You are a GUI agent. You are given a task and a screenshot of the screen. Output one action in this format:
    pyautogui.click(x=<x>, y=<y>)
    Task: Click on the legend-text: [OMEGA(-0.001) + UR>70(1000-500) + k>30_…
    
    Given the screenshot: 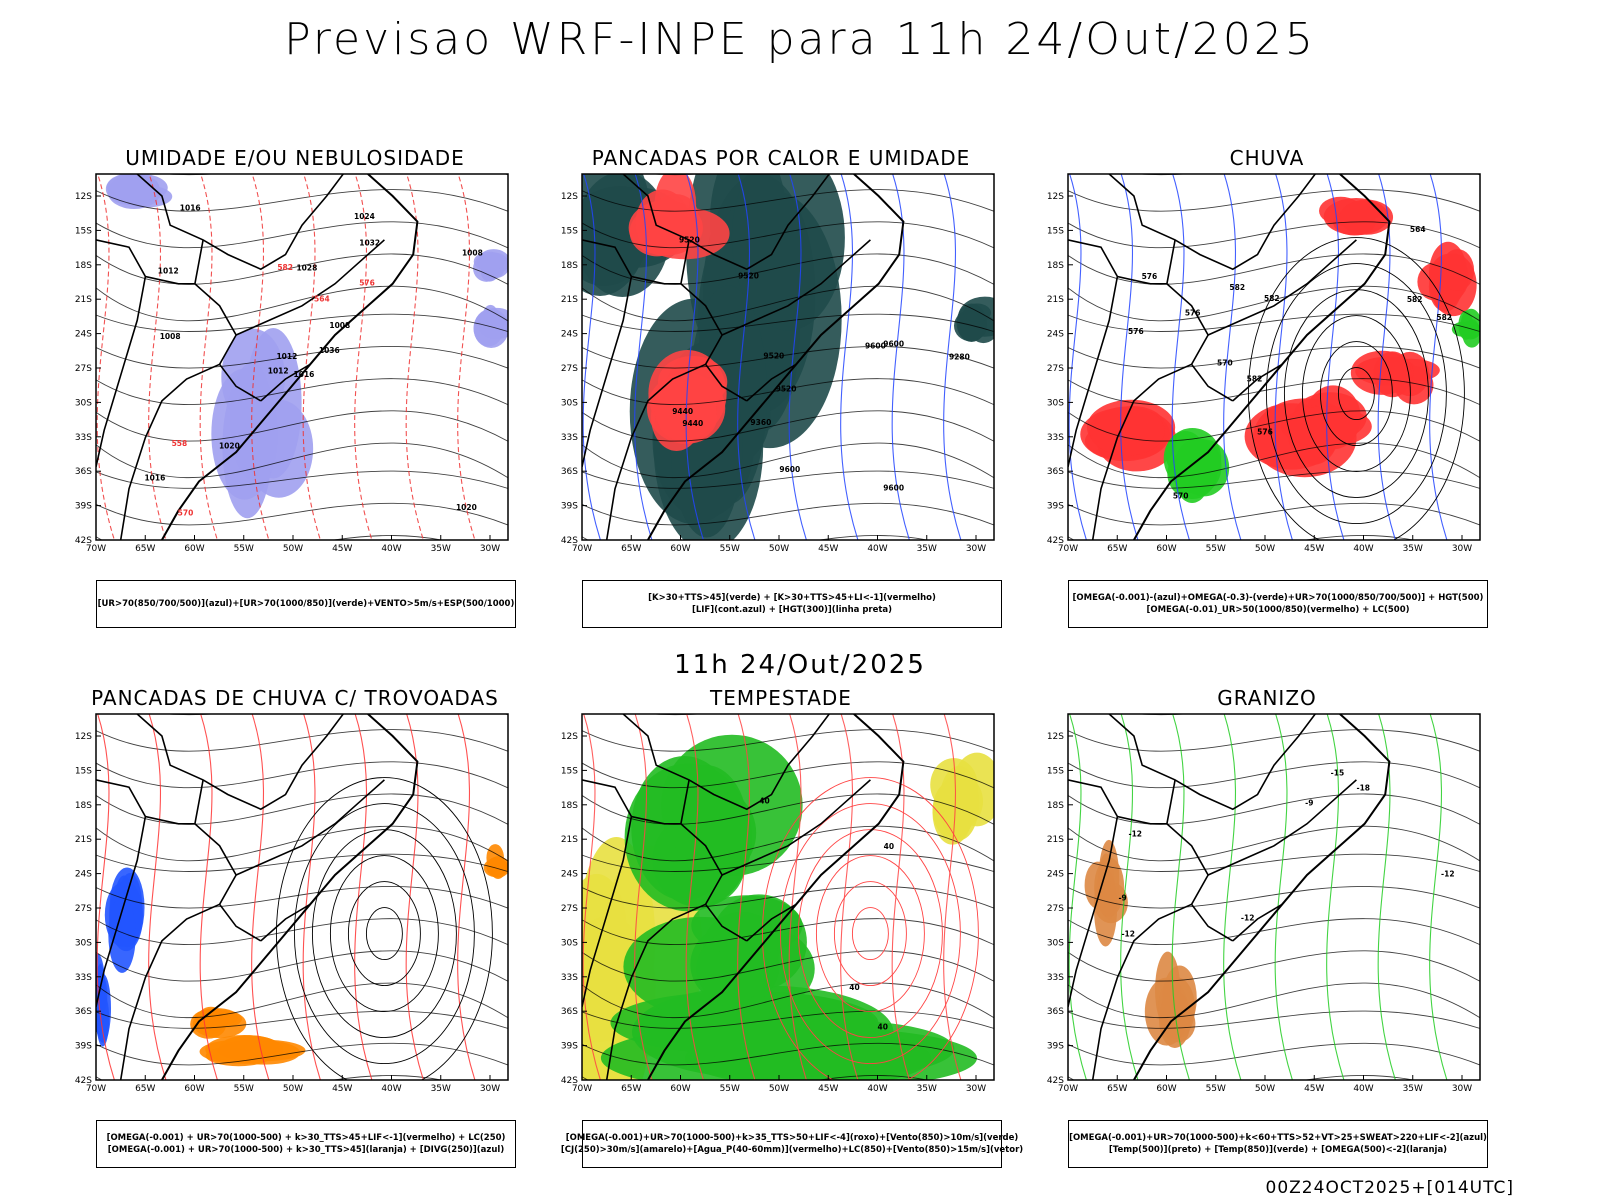 What is the action you would take?
    pyautogui.click(x=306, y=1138)
    